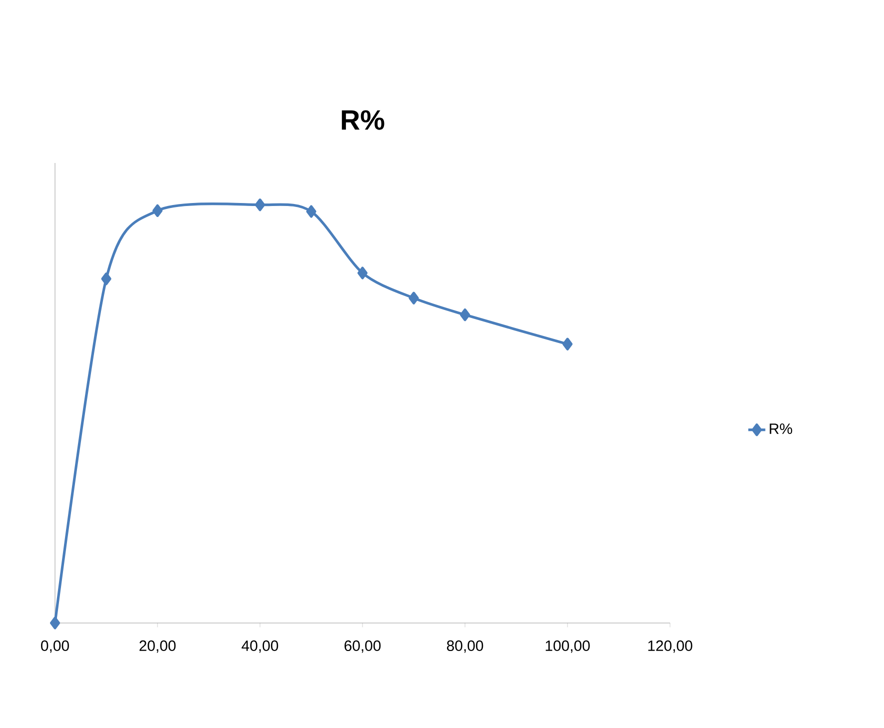 The height and width of the screenshot is (728, 884). I want to click on x-tick-label: 100,00, so click(568, 646).